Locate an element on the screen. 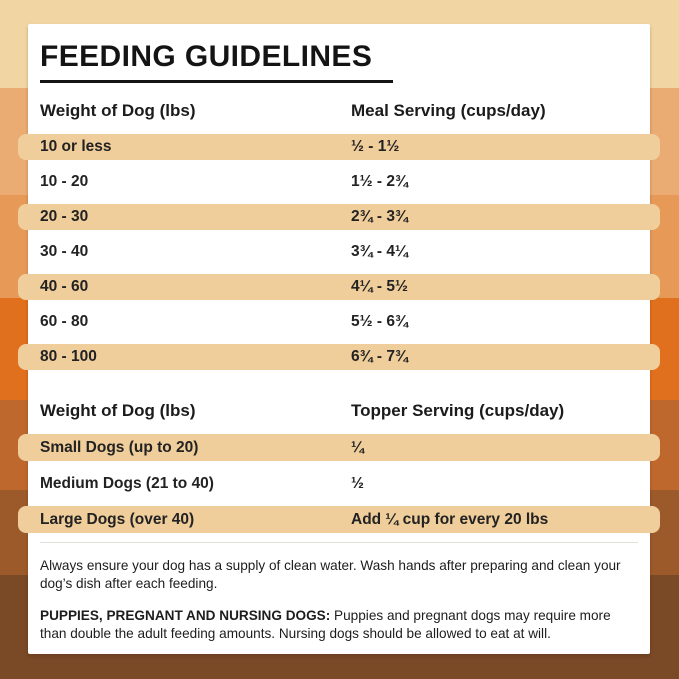 The width and height of the screenshot is (679, 679). table-row: 60 - 80 5½ - 6¾ is located at coordinates (339, 322).